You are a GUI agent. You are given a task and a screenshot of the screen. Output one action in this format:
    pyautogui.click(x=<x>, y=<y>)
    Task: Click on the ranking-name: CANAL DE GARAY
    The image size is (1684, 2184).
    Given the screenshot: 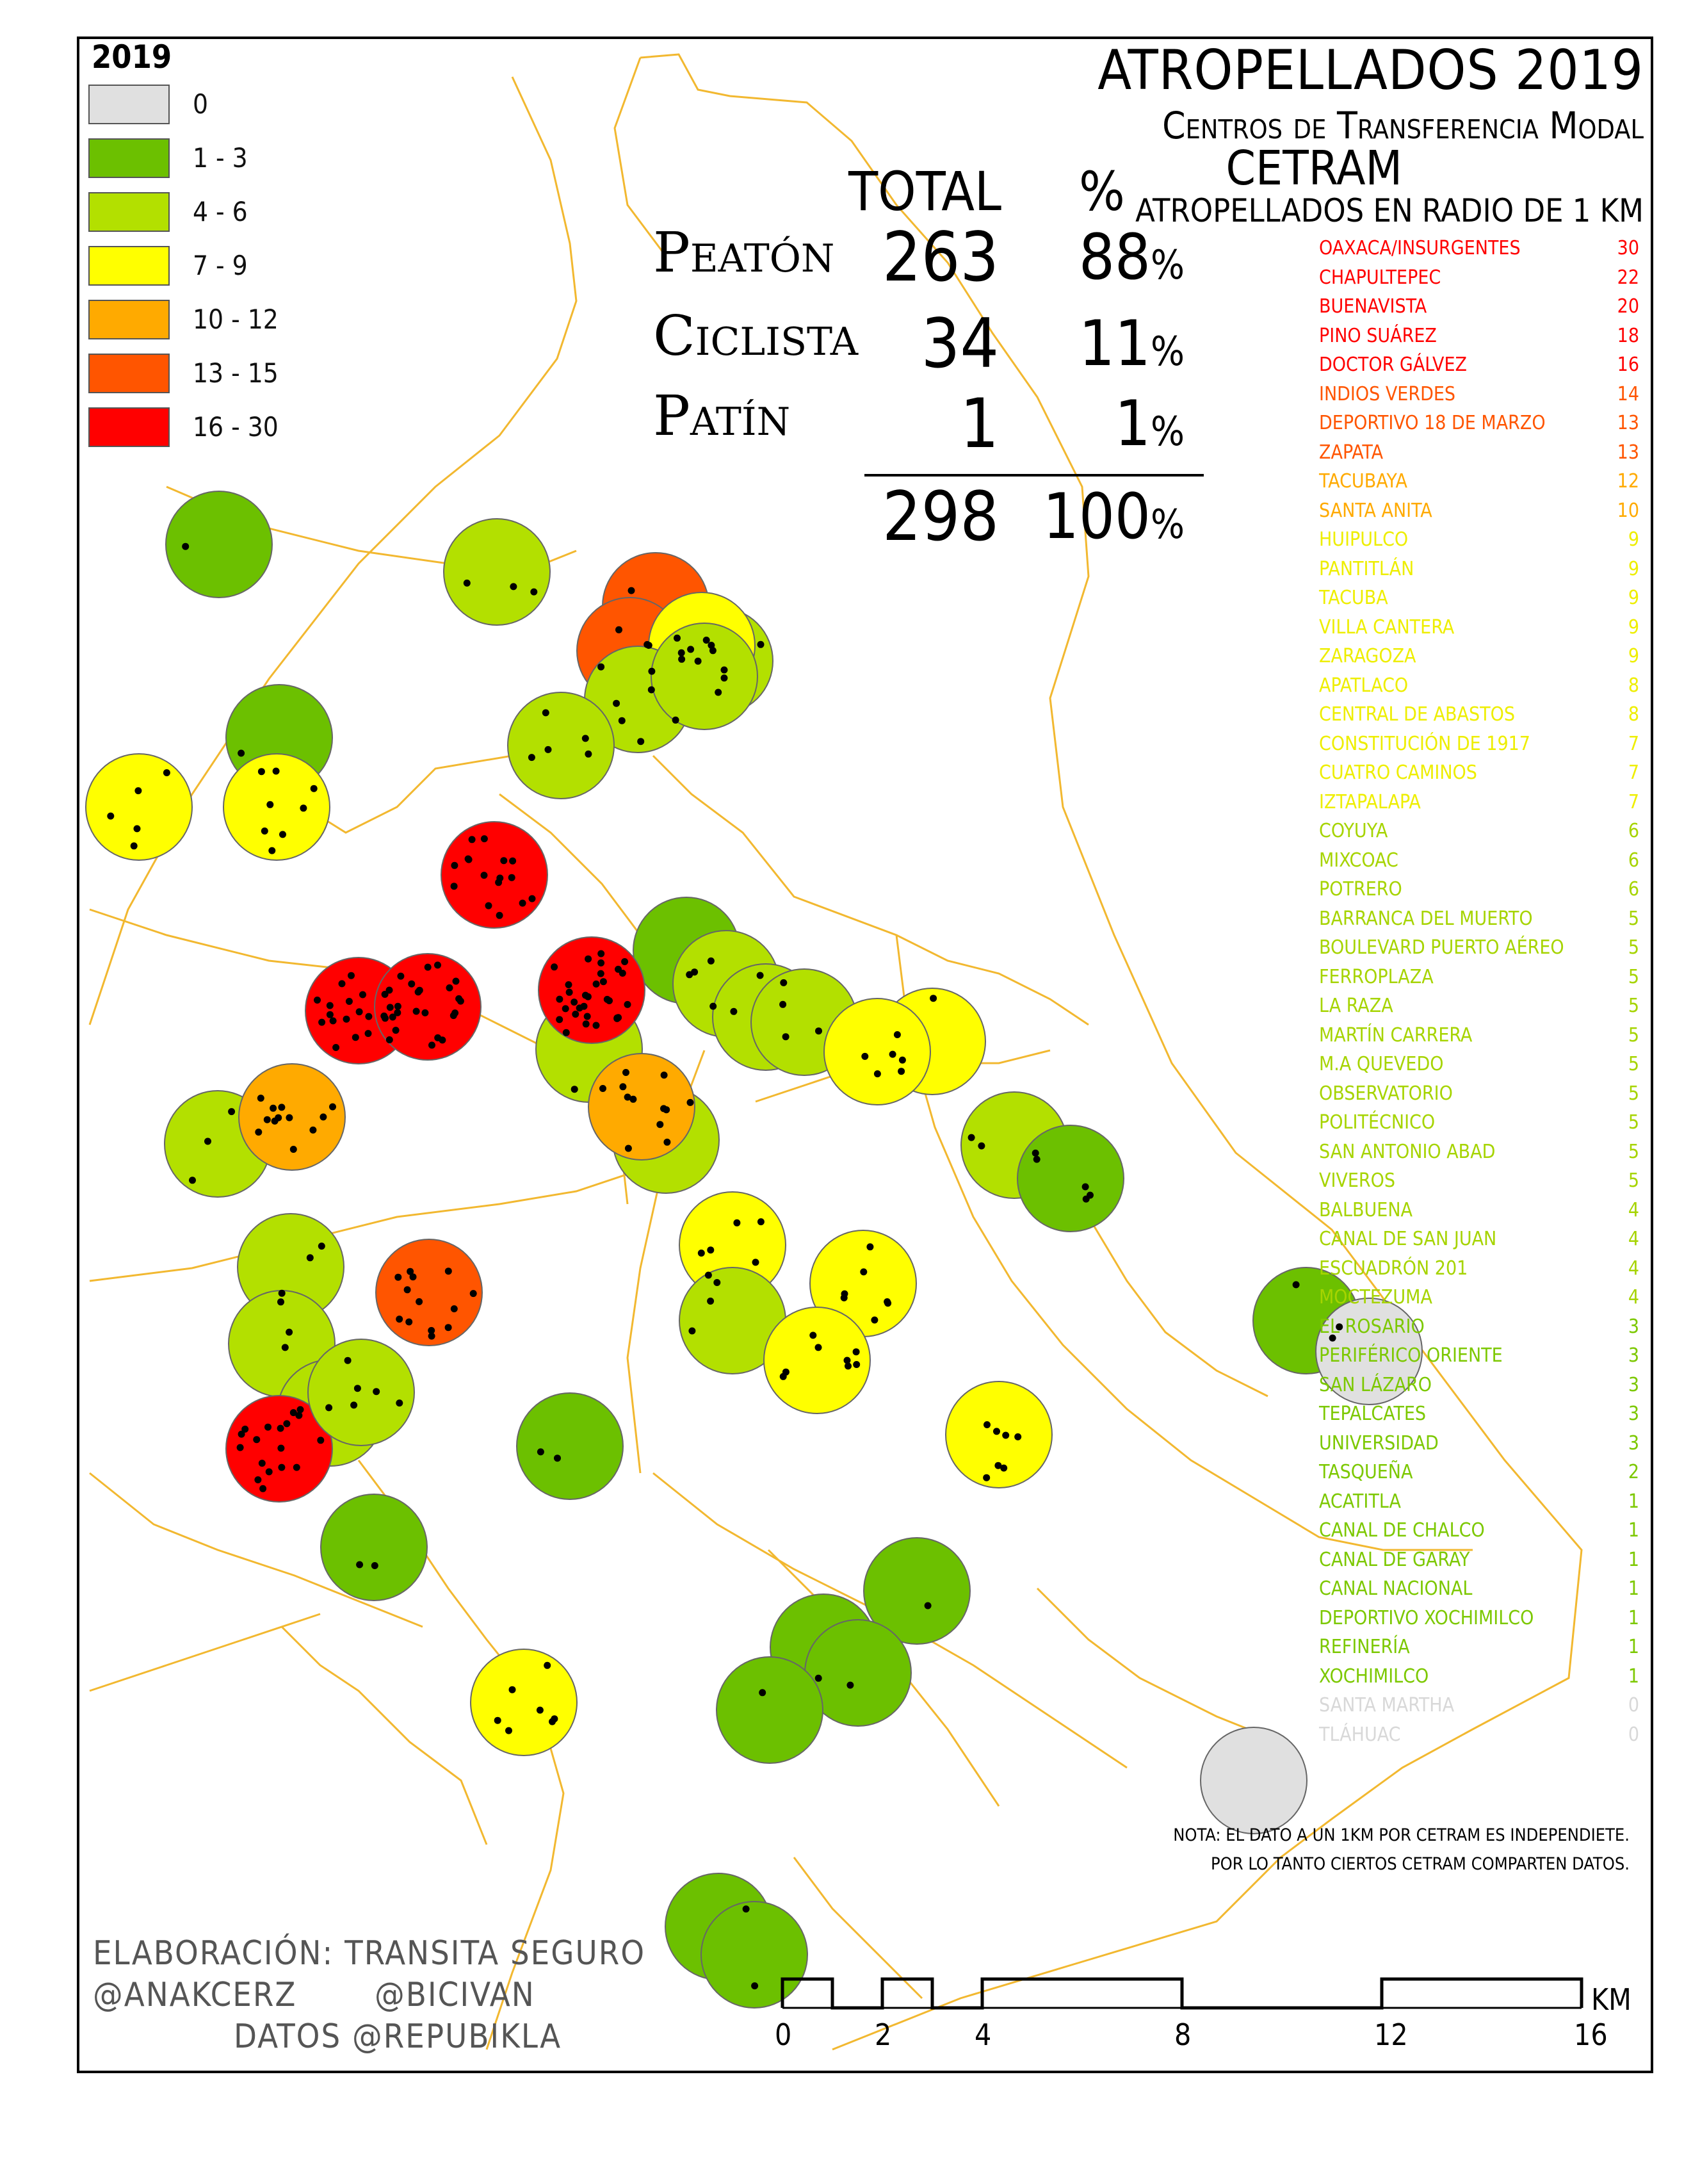 What is the action you would take?
    pyautogui.click(x=1395, y=1559)
    